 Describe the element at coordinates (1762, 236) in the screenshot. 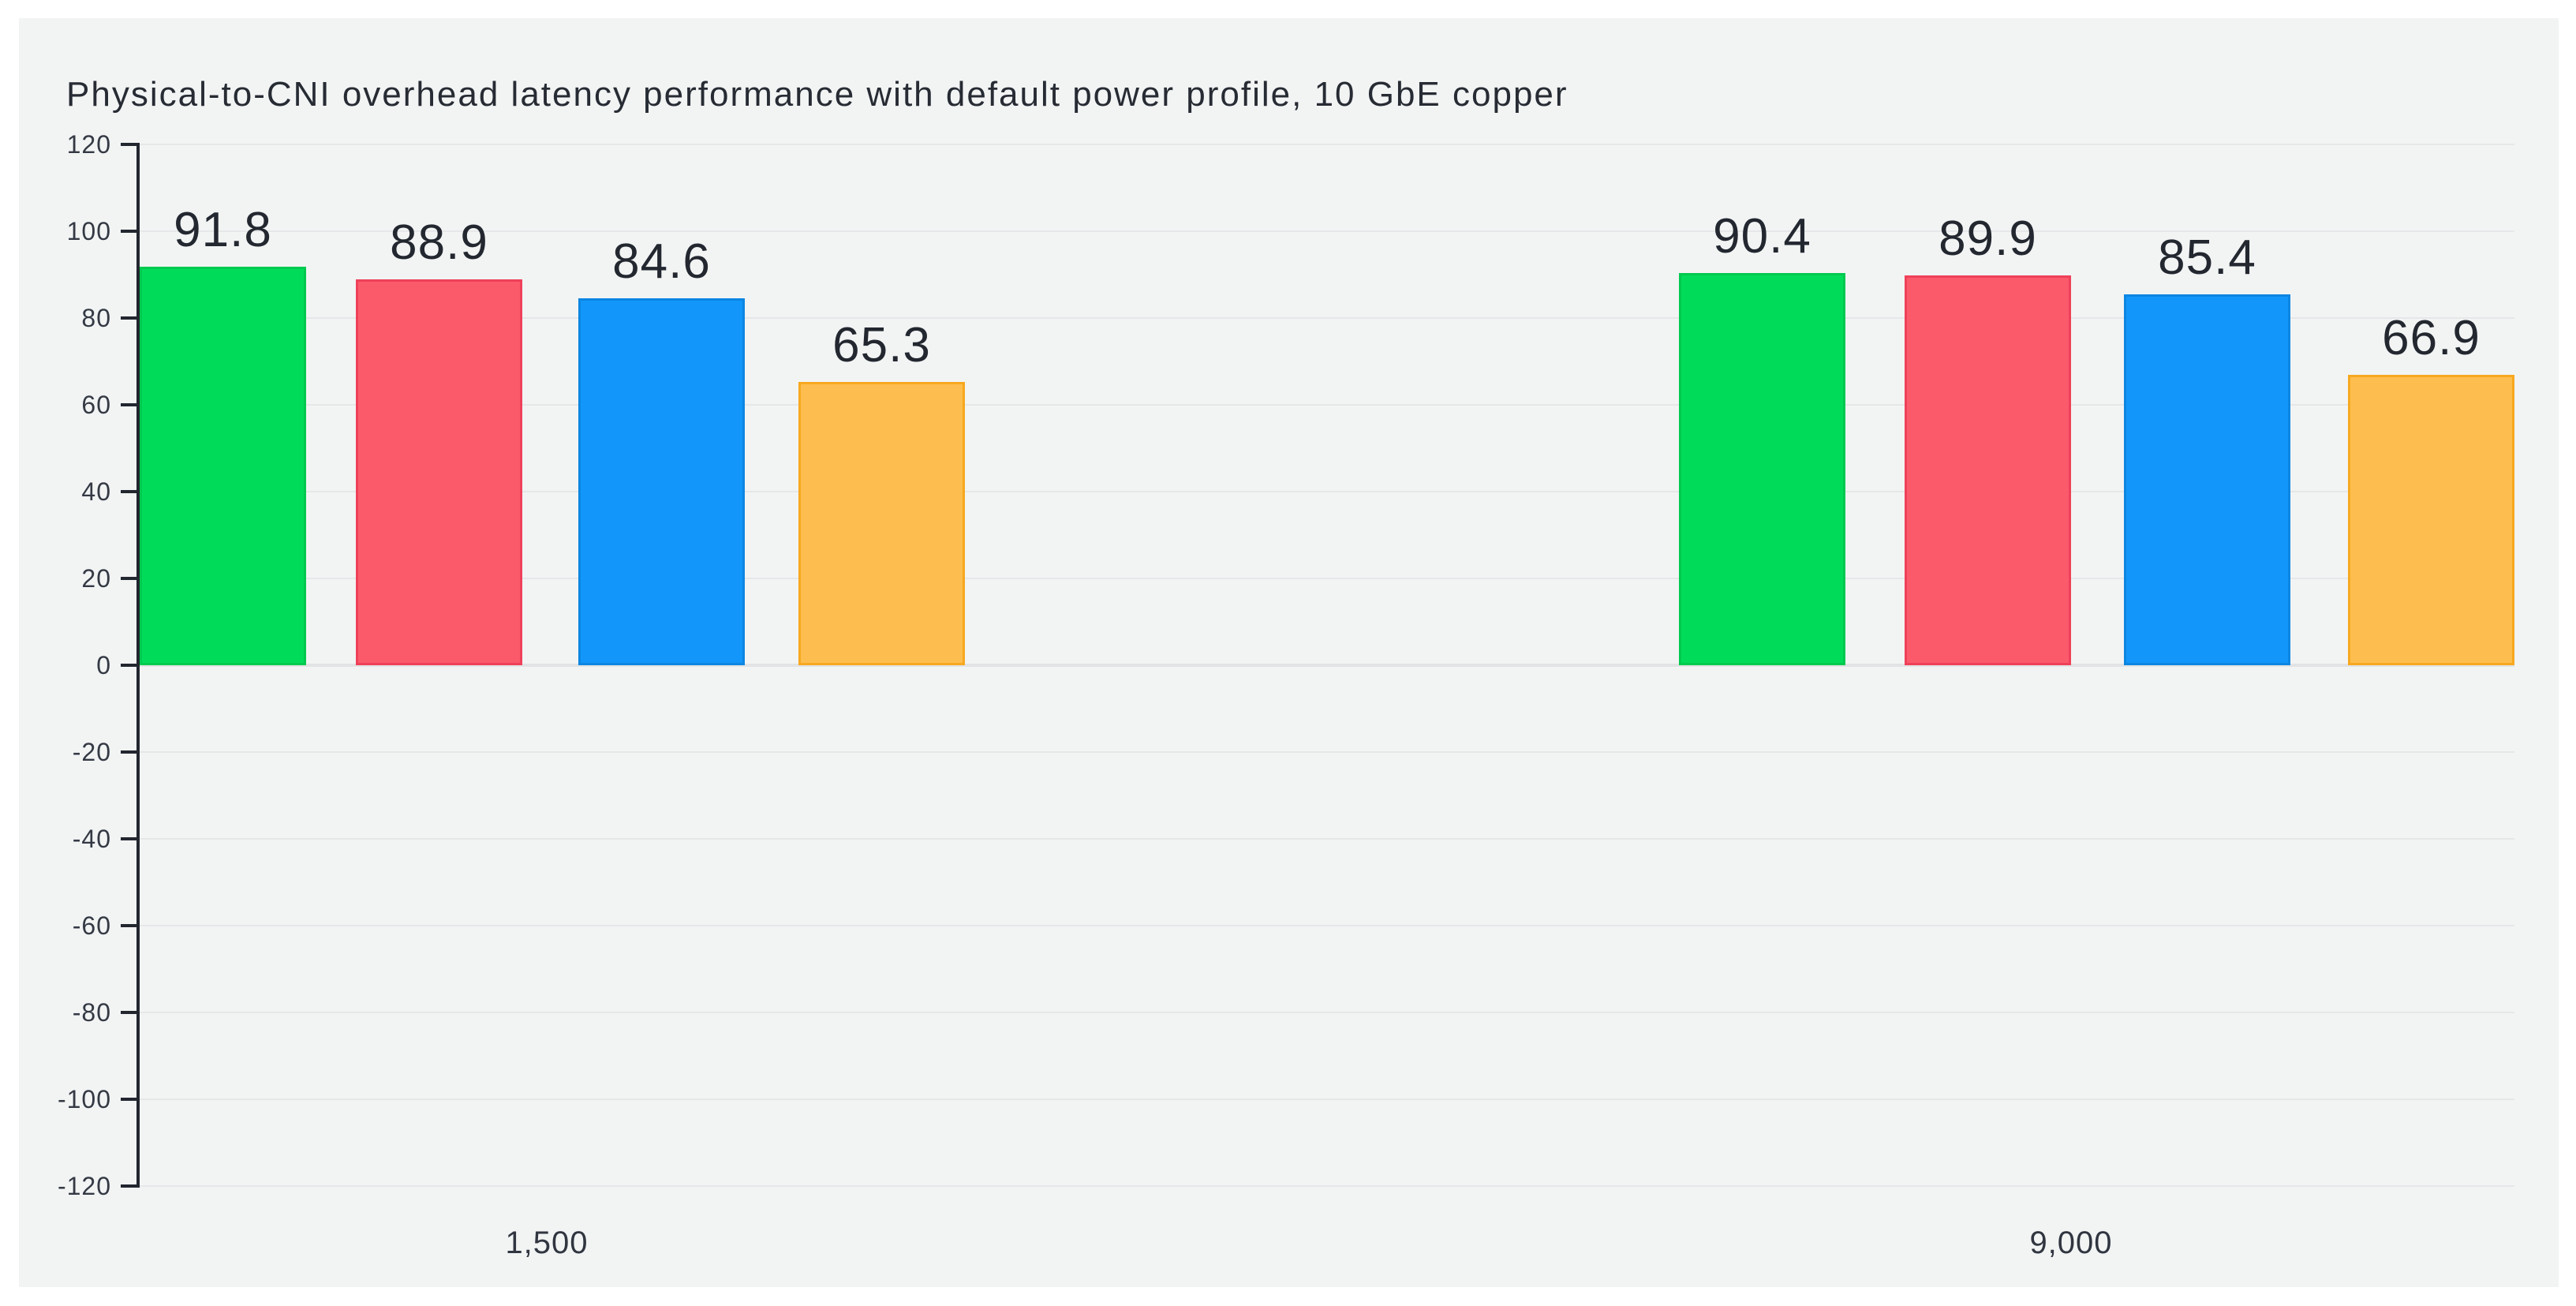

I see `bar-value-label: 90.4` at that location.